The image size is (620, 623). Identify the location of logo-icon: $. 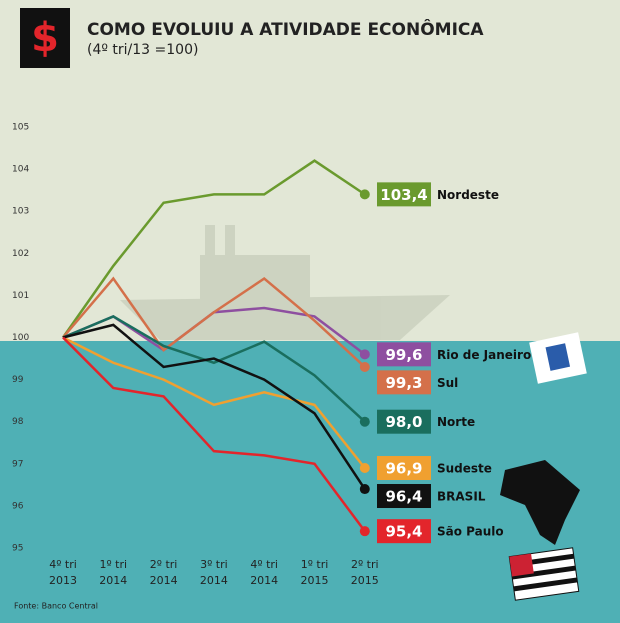
(45, 38).